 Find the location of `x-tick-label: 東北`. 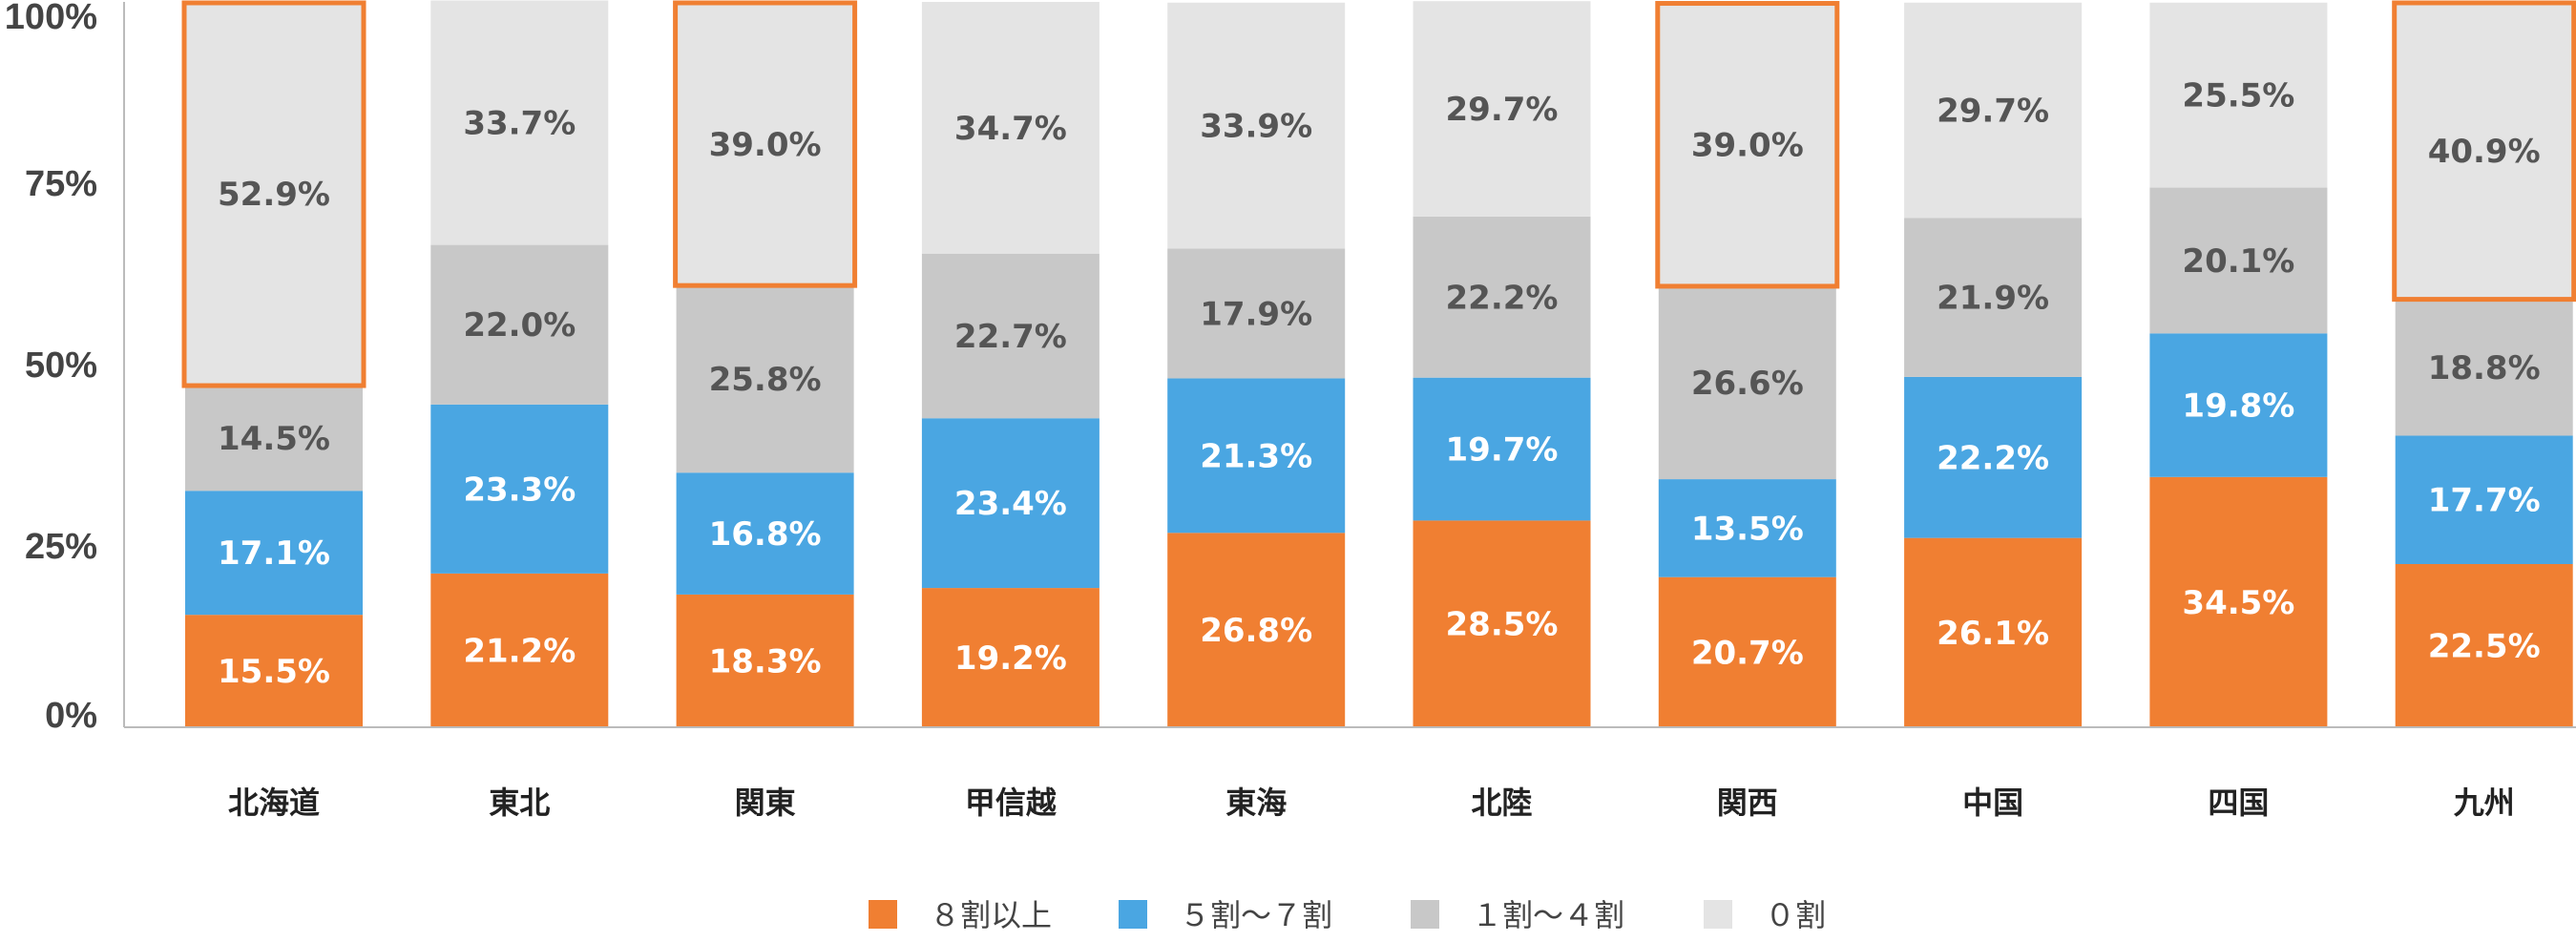

x-tick-label: 東北 is located at coordinates (519, 803).